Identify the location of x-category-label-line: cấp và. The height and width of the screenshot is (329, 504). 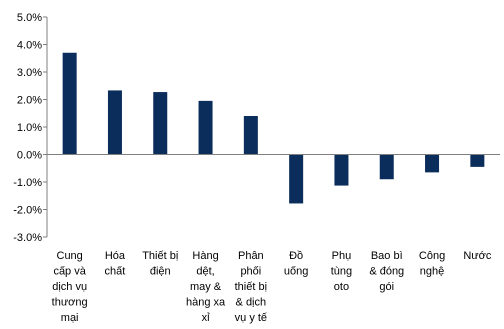
(69, 272).